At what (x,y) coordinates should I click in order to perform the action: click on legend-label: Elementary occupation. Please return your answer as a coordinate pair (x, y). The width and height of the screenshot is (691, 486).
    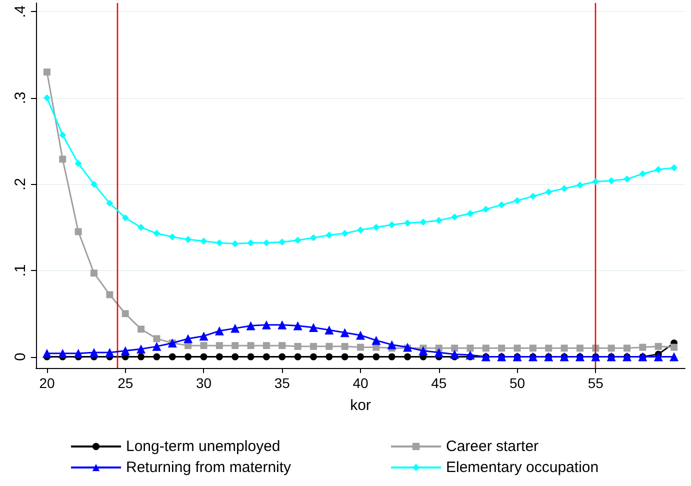
    Looking at the image, I should click on (522, 467).